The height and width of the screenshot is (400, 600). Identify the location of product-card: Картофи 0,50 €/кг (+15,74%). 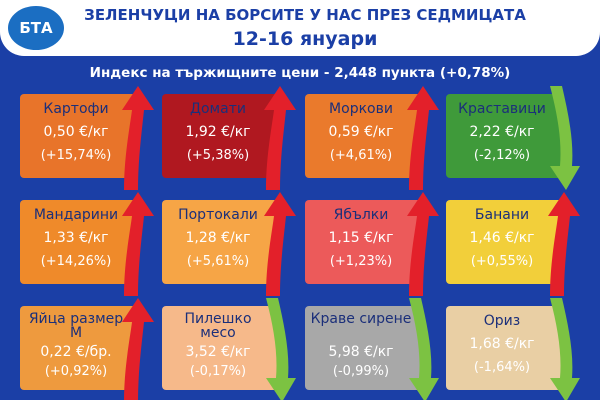
(87, 138).